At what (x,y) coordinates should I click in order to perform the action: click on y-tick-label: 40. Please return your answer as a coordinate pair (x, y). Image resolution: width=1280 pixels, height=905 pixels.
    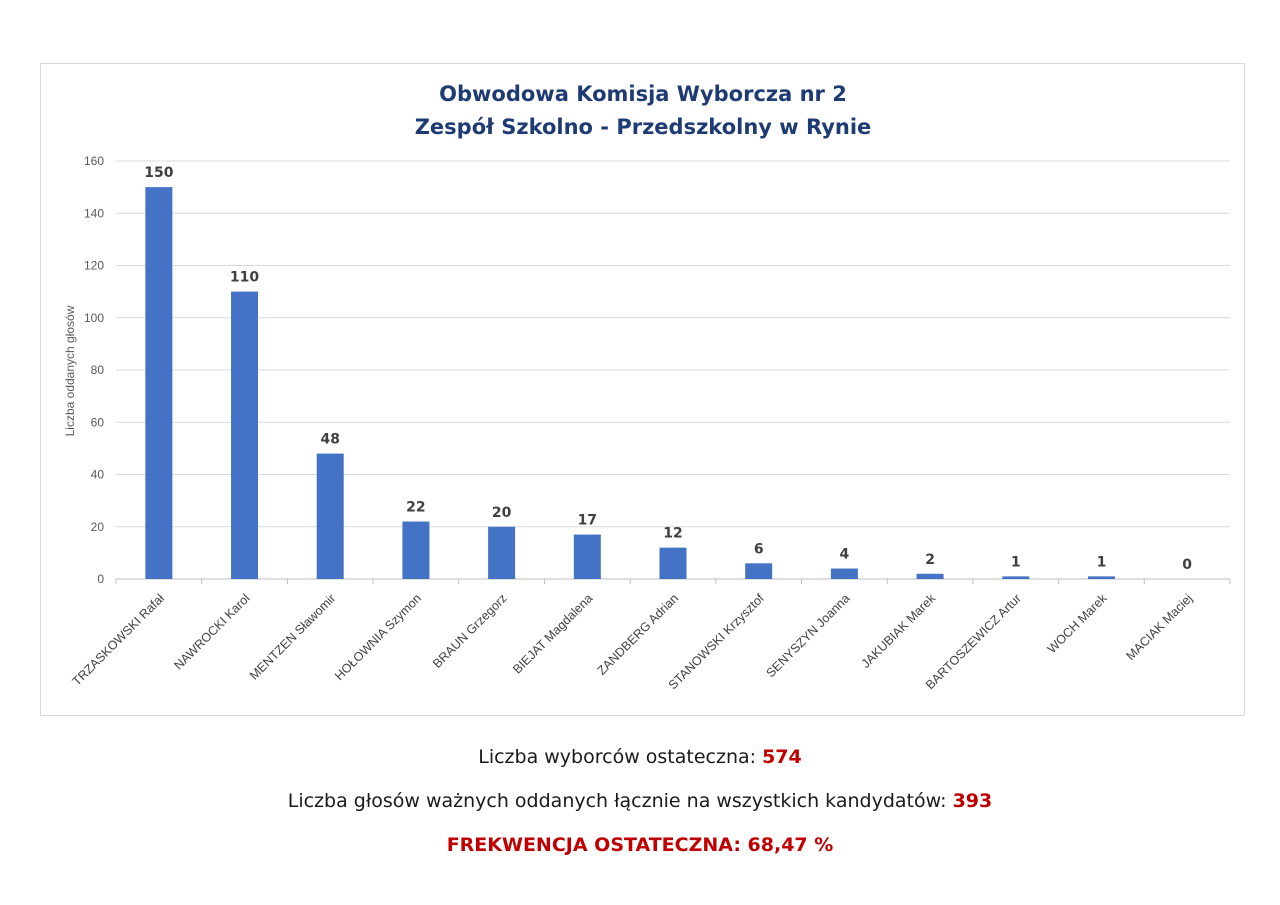
    Looking at the image, I should click on (98, 475).